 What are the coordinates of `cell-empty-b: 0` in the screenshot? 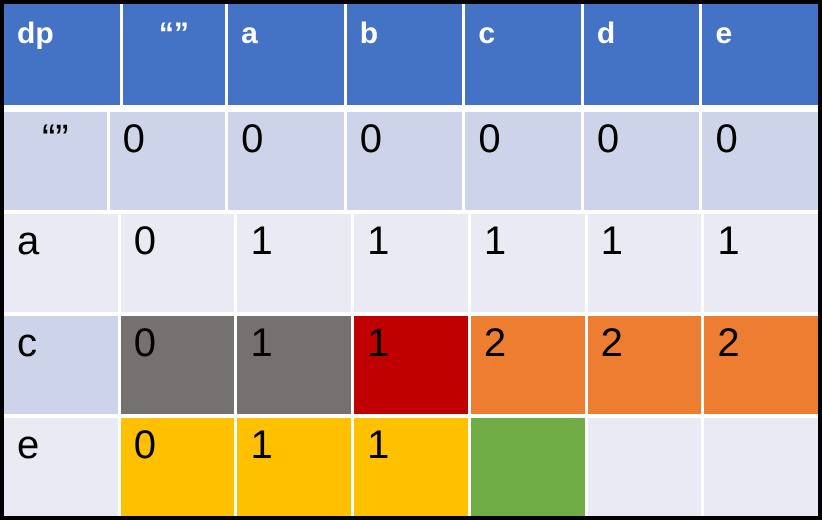 It's located at (404, 161).